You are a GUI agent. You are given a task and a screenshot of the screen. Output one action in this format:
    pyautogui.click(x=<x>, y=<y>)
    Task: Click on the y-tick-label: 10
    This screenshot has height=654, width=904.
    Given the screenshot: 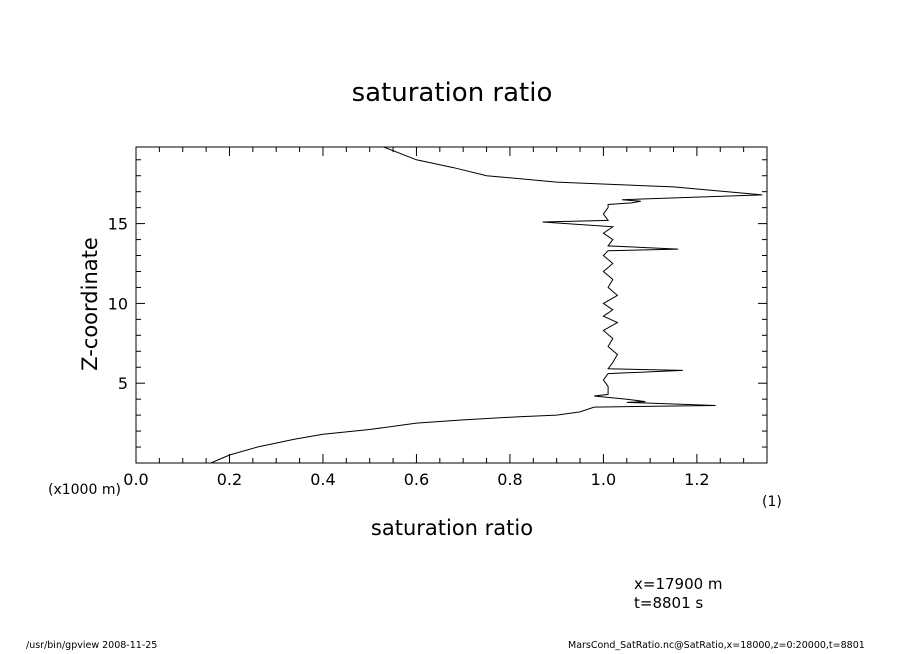 What is the action you would take?
    pyautogui.click(x=118, y=303)
    